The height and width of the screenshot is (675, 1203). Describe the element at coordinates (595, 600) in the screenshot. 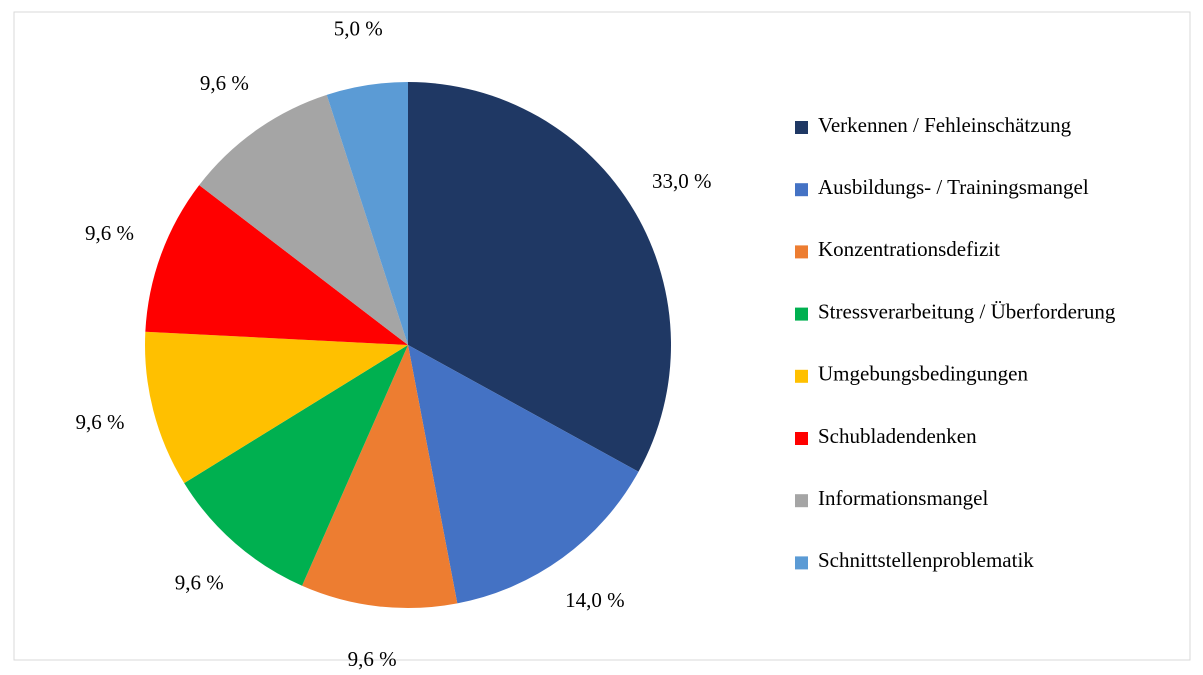

I see `data-label: 14,0 %` at that location.